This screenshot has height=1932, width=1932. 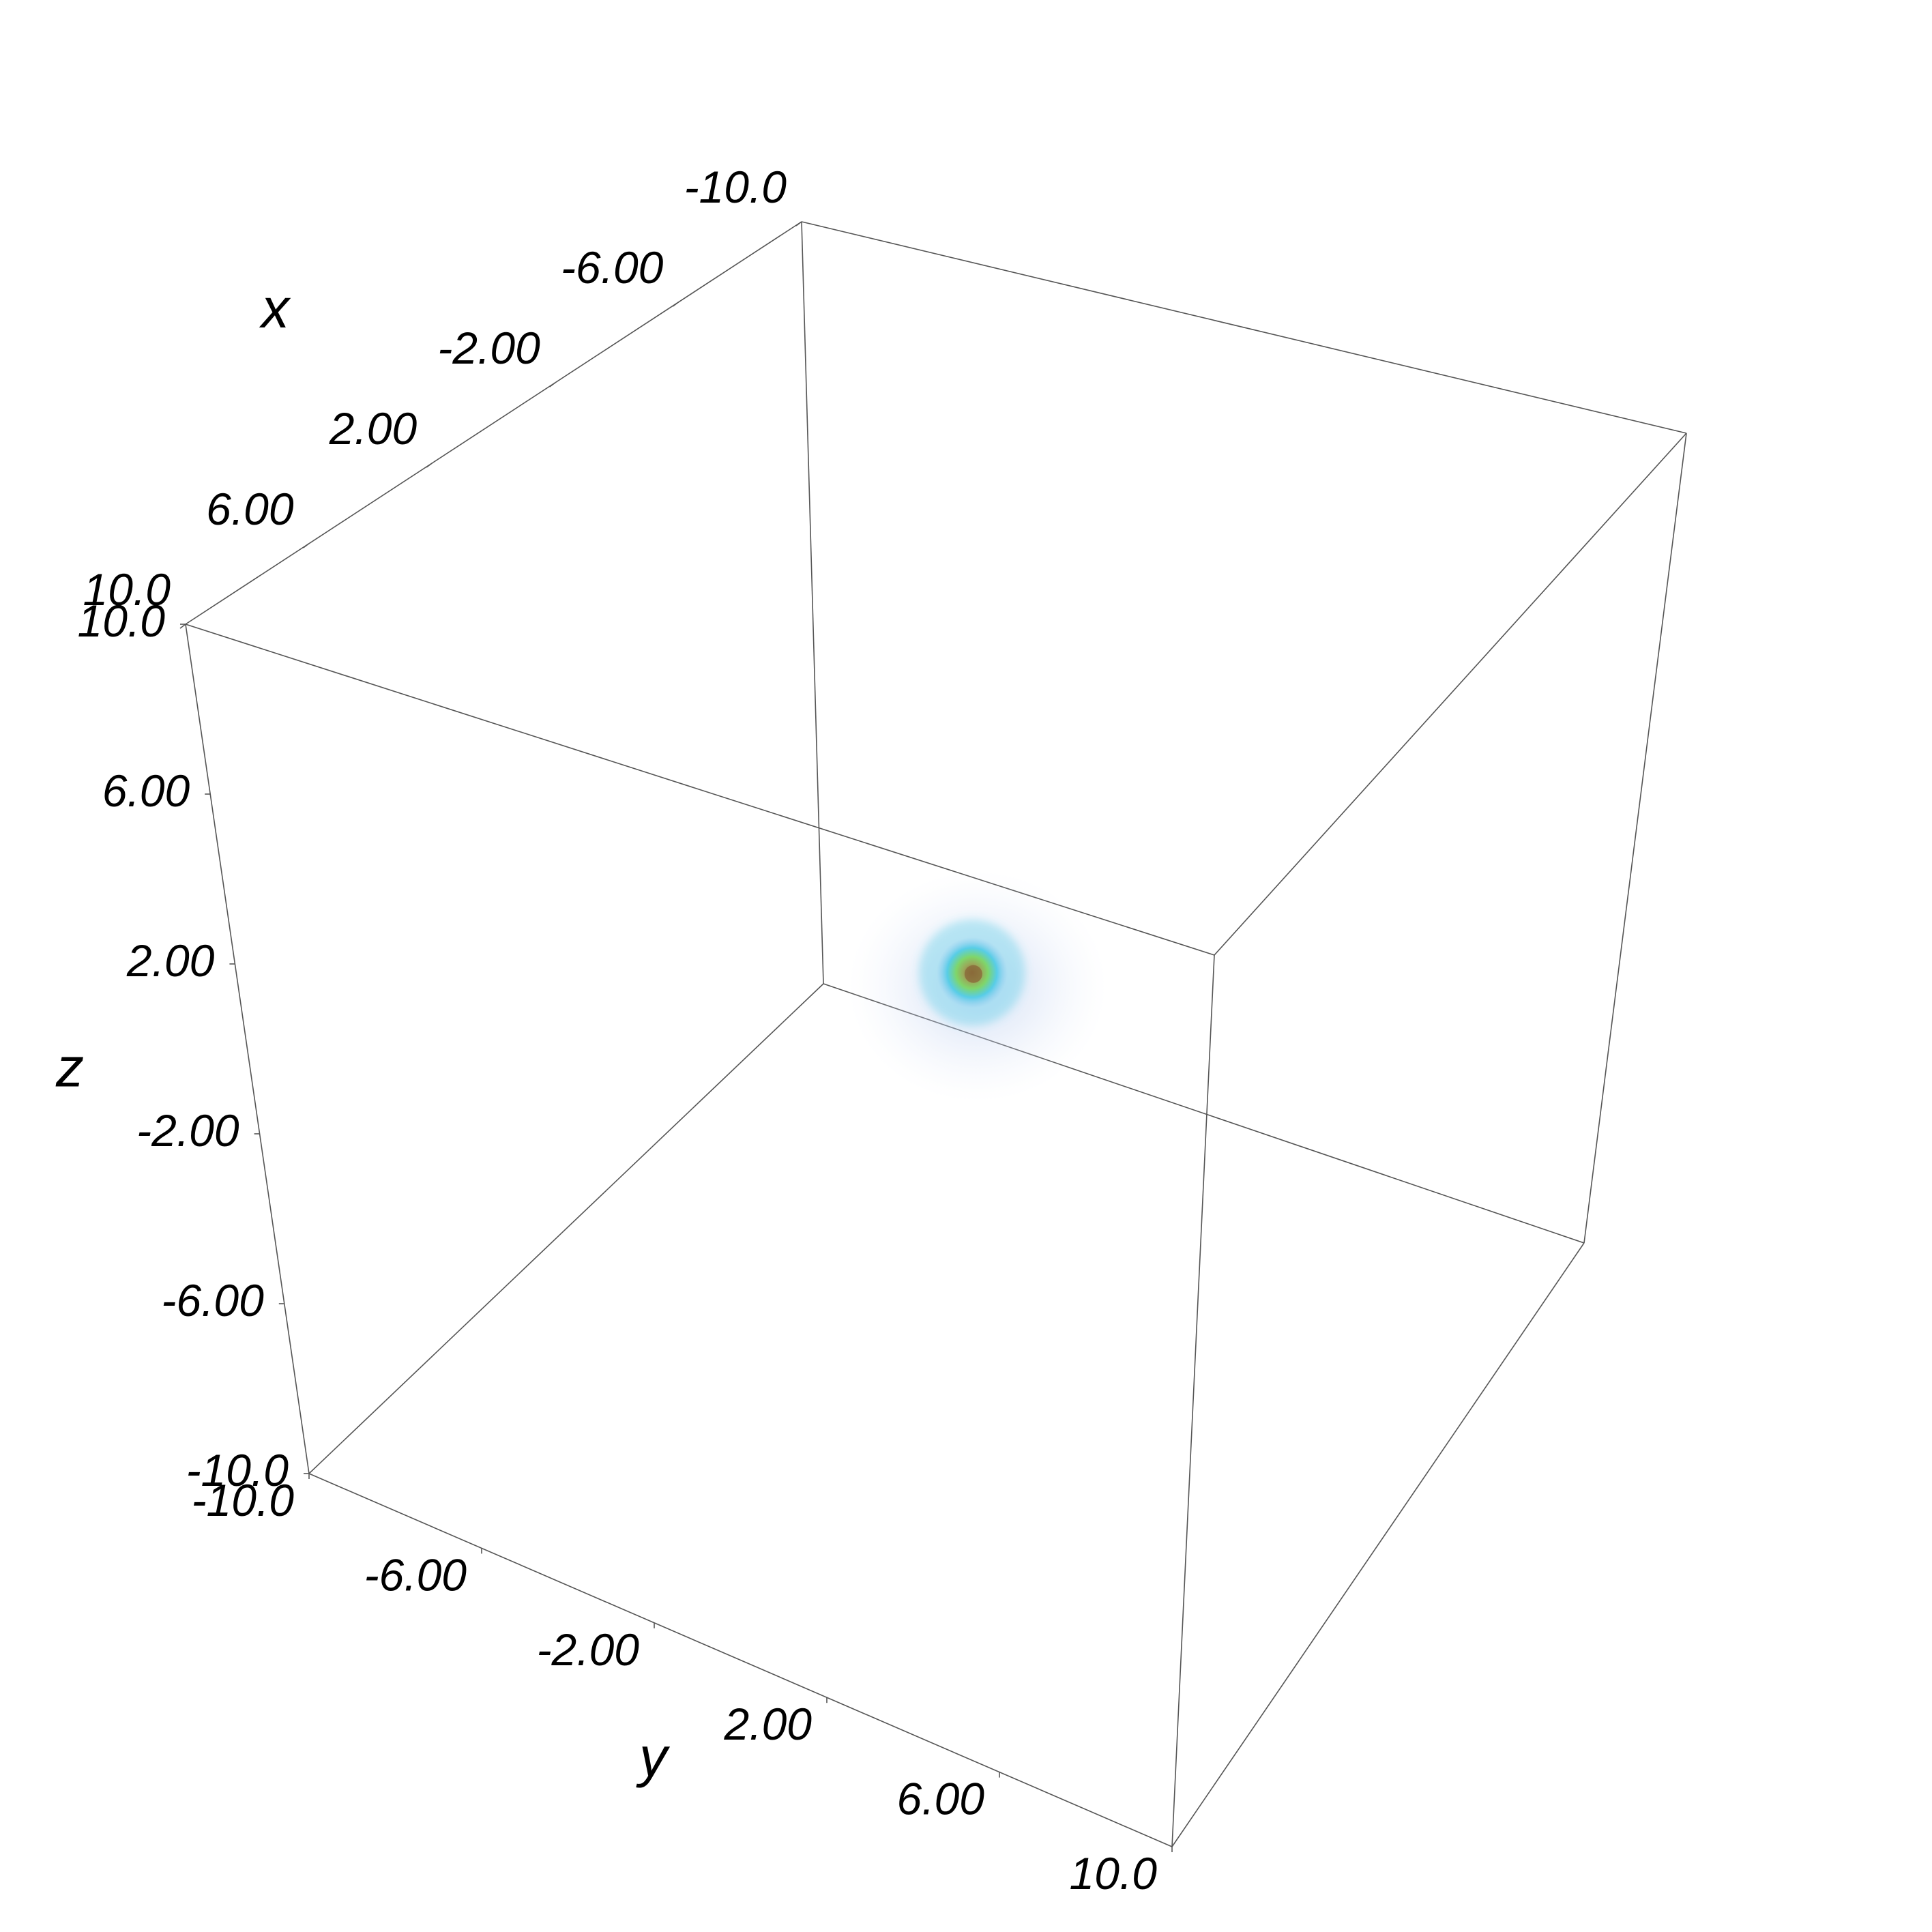 I want to click on x-tick-label-2: -2.00, so click(x=488, y=348).